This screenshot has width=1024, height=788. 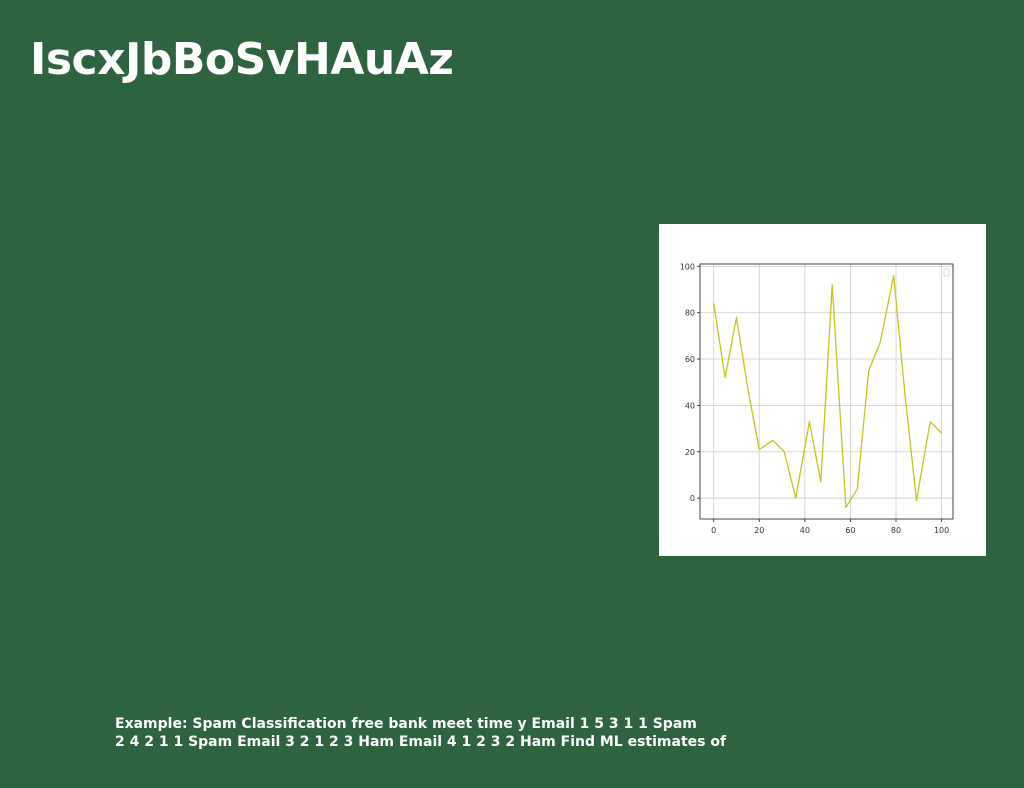 What do you see at coordinates (690, 405) in the screenshot?
I see `y-tick-label: 40` at bounding box center [690, 405].